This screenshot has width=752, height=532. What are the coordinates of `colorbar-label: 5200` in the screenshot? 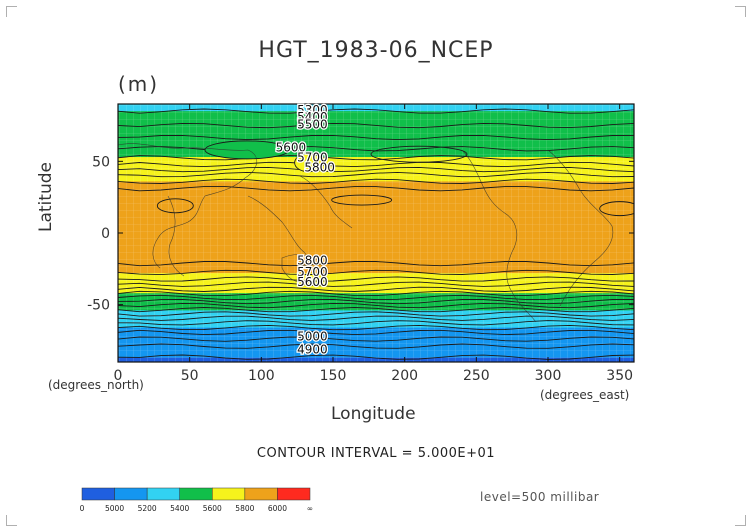 It's located at (147, 508).